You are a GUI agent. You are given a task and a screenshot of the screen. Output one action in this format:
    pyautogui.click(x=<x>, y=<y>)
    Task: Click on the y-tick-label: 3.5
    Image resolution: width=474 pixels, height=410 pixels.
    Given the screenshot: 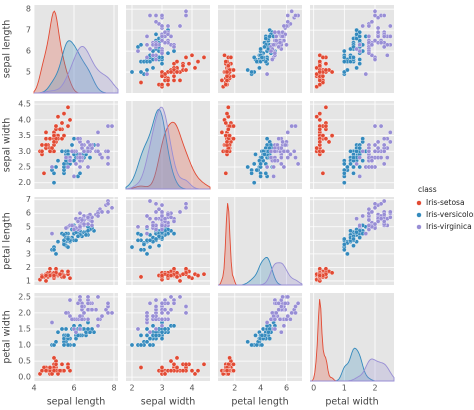 What is the action you would take?
    pyautogui.click(x=24, y=135)
    